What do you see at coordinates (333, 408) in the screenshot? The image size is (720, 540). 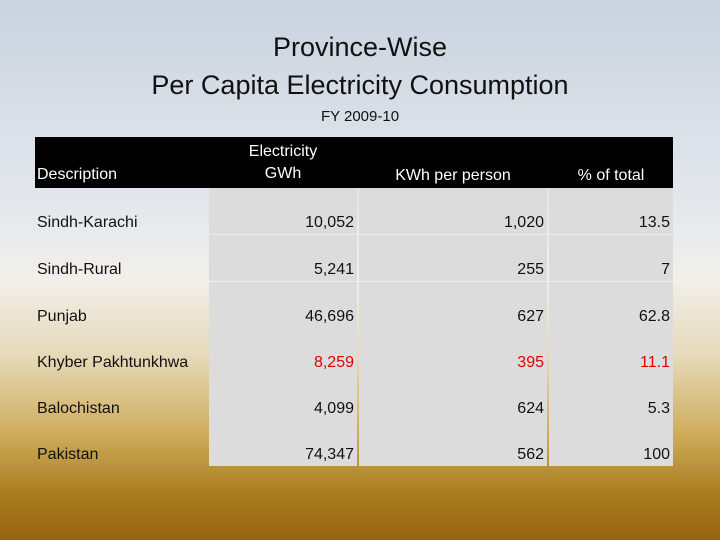 I see `row-gwh: 4,099` at bounding box center [333, 408].